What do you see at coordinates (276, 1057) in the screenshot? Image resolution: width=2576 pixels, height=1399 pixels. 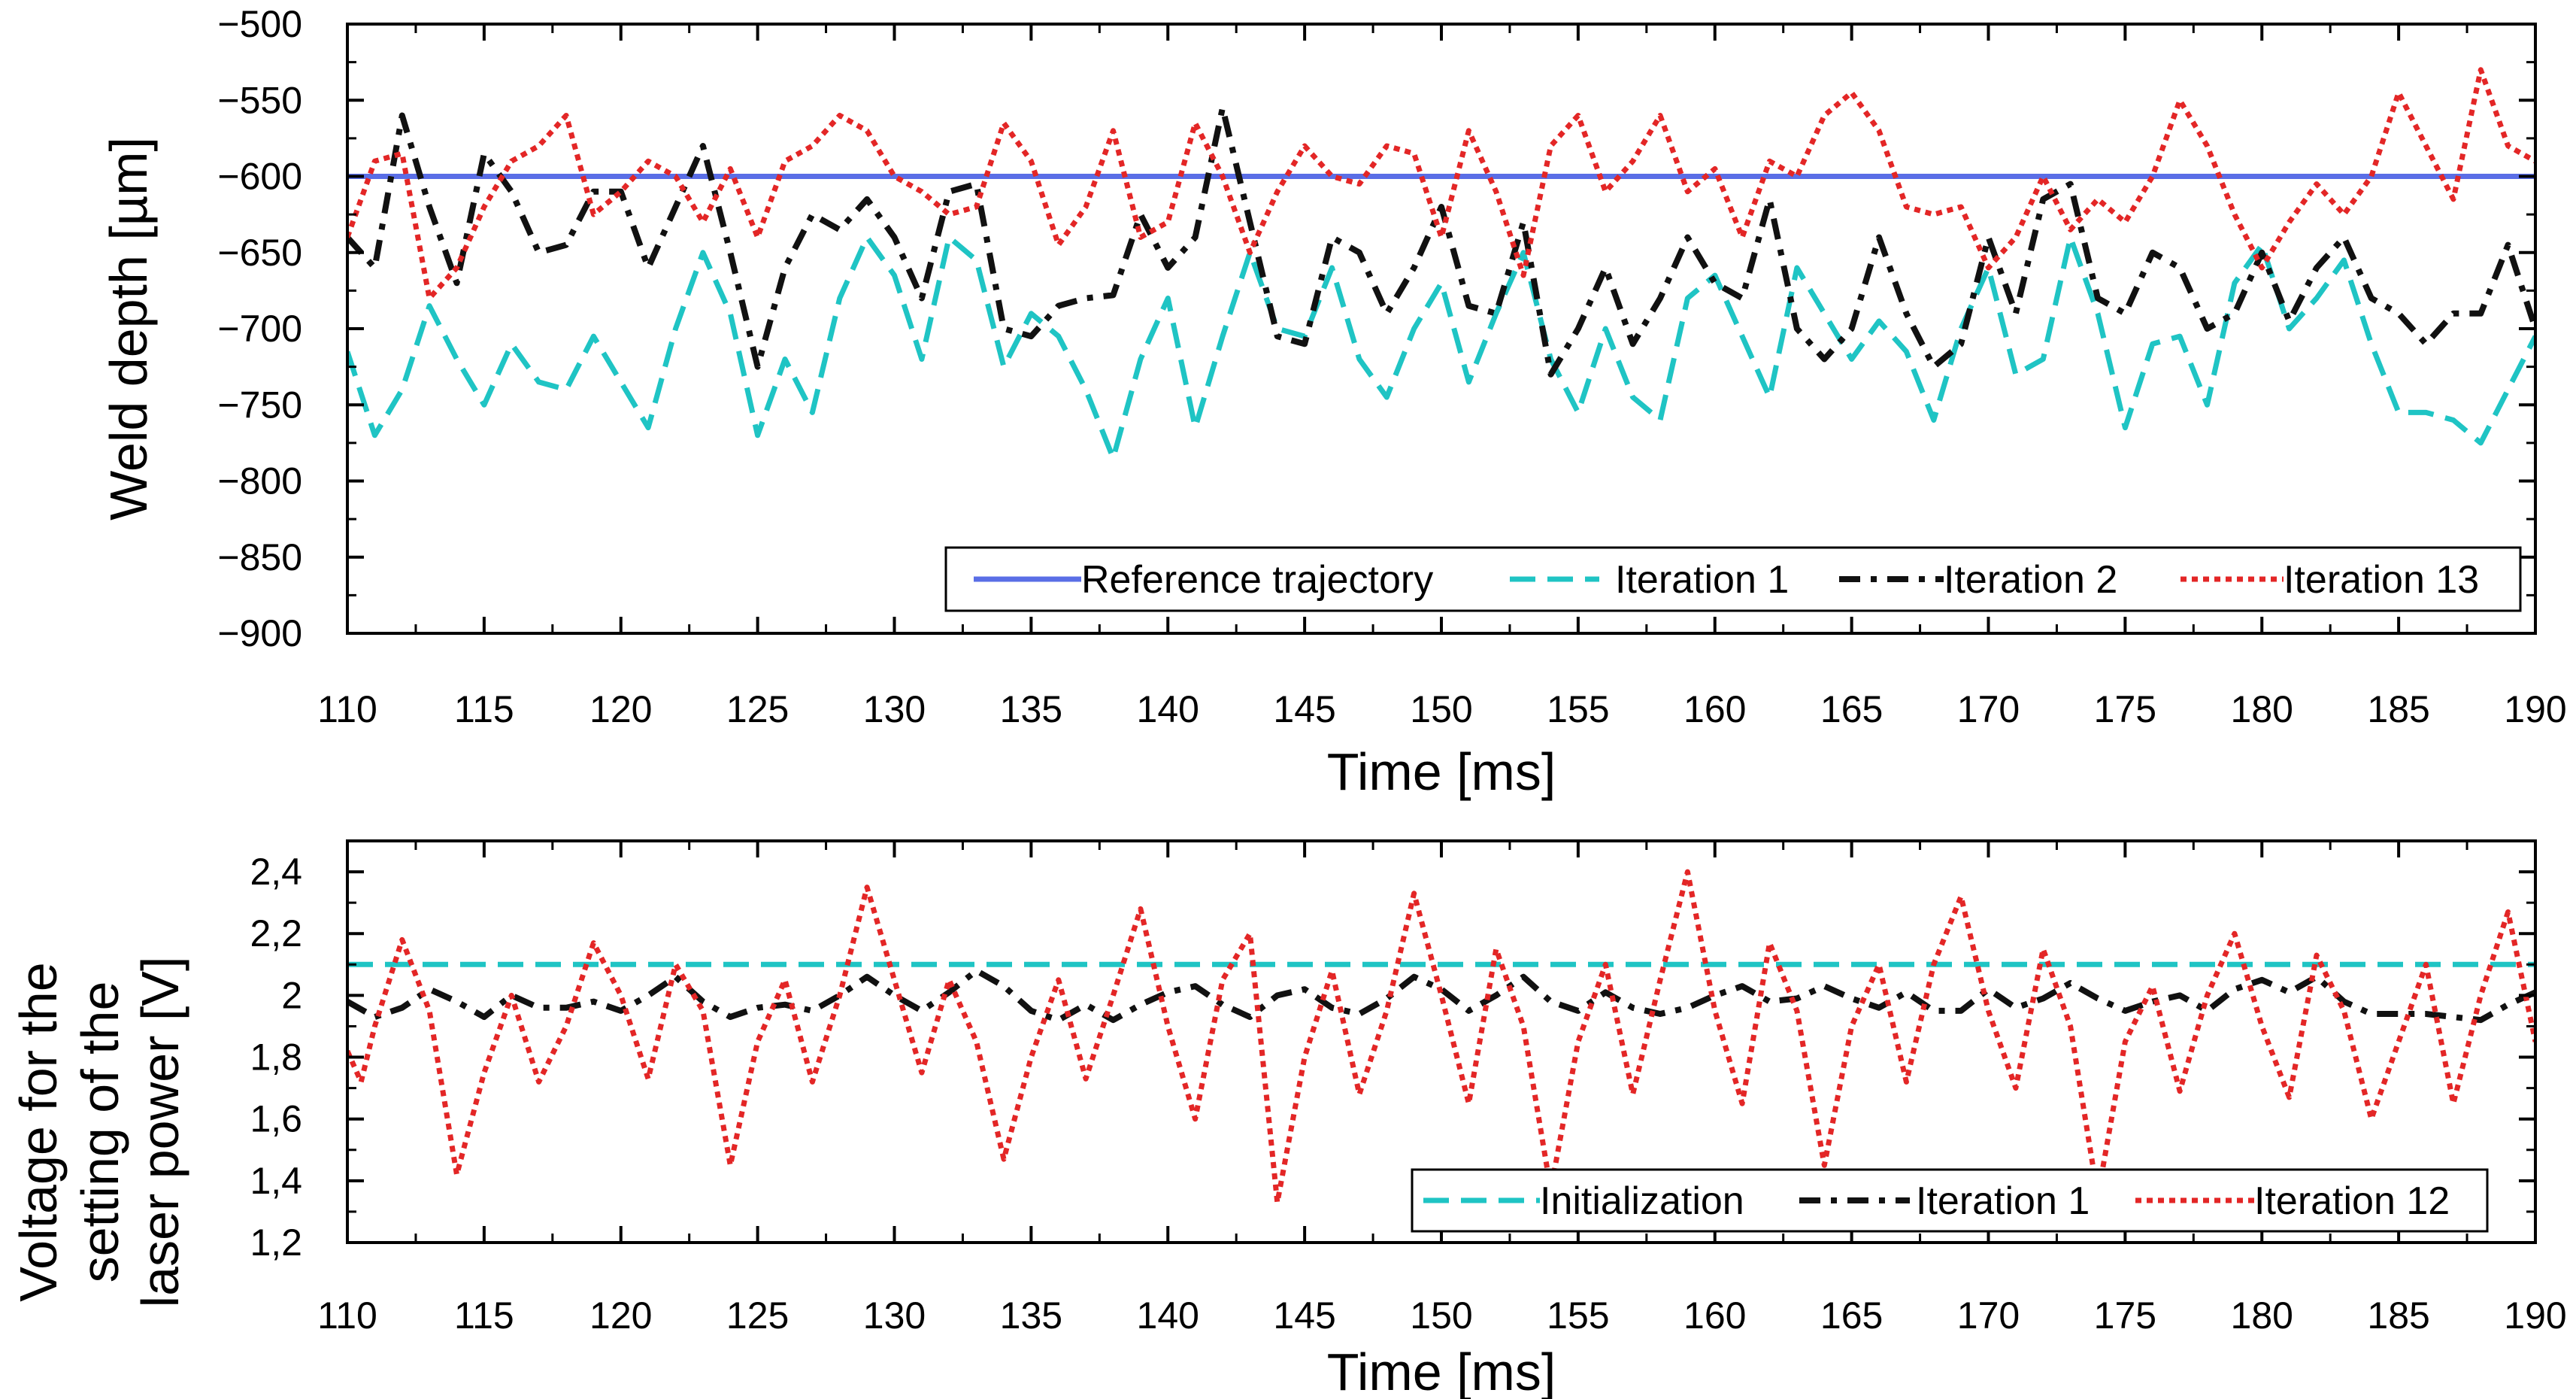 I see `y-tick-label: 1,8` at bounding box center [276, 1057].